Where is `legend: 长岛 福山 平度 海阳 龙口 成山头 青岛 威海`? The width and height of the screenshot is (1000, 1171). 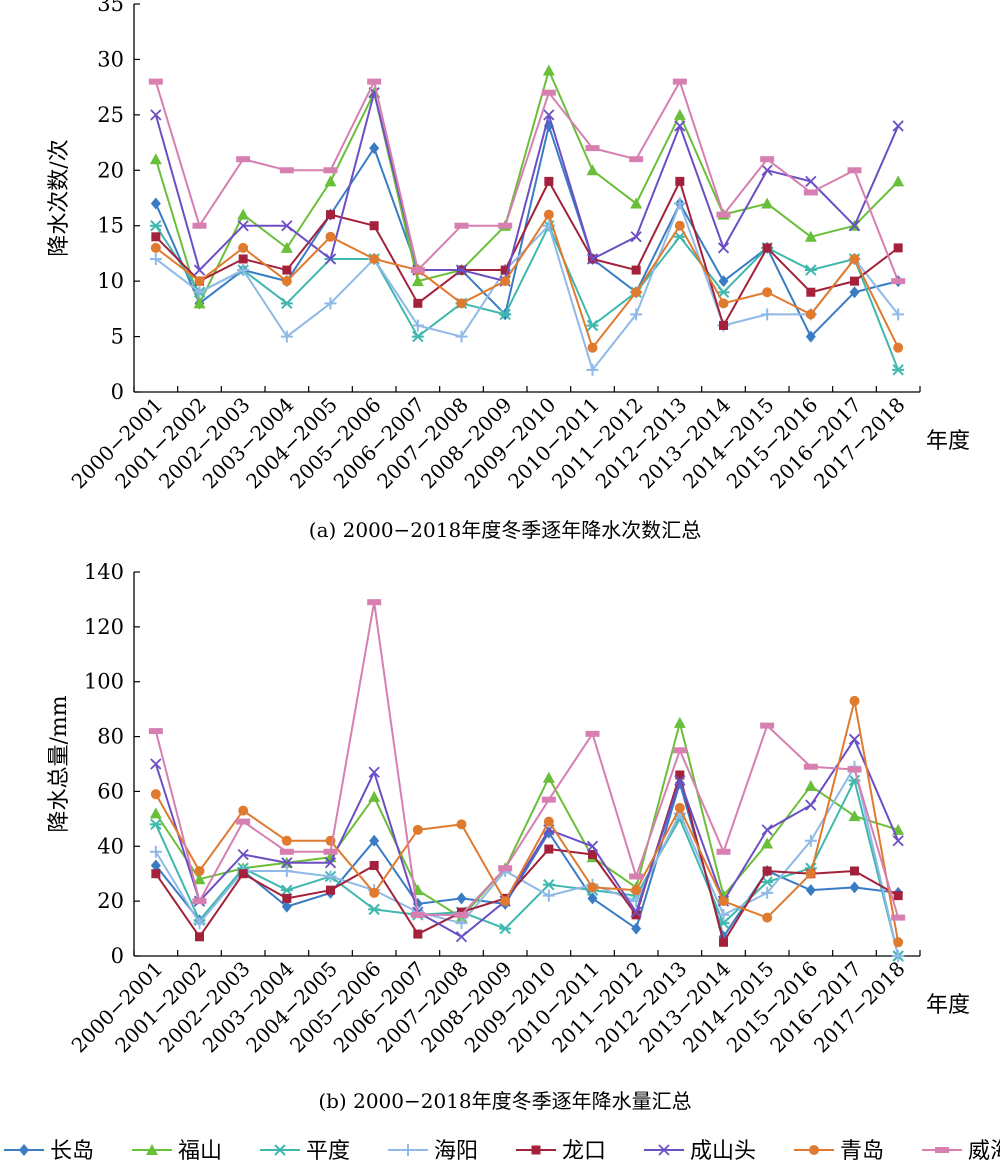 legend: 长岛 福山 平度 海阳 龙口 成山头 青岛 威海 is located at coordinates (502, 1151).